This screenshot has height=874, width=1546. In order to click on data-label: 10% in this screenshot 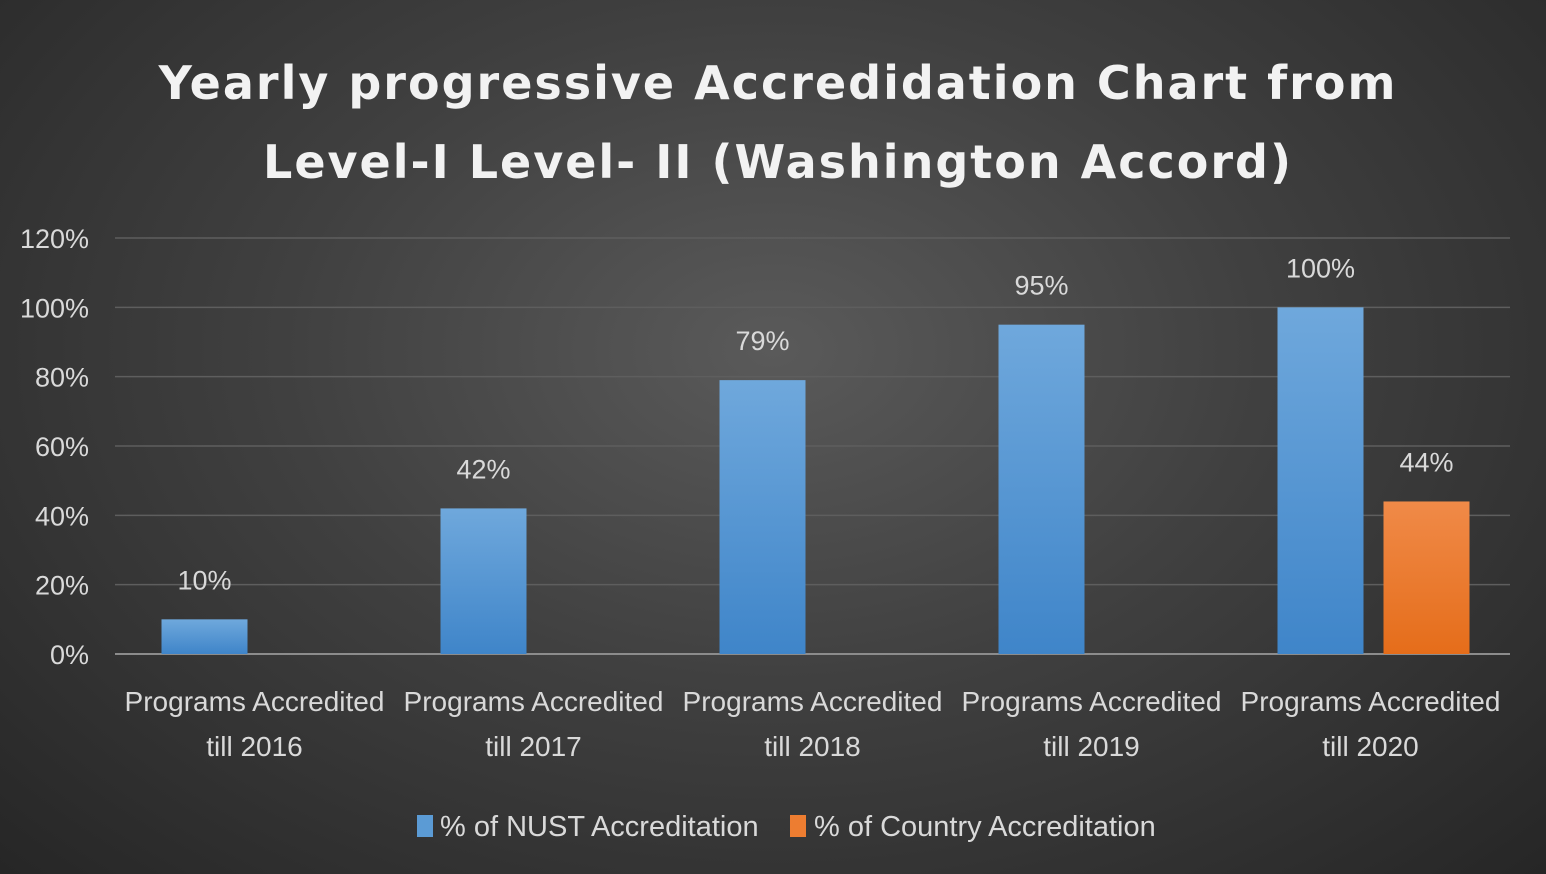, I will do `click(204, 580)`.